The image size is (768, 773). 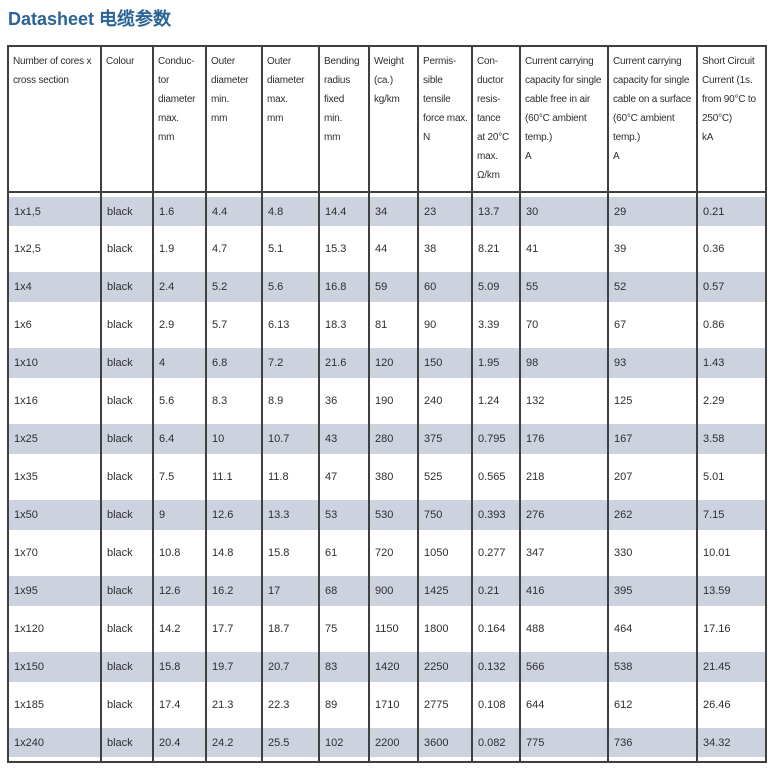 What do you see at coordinates (54, 667) in the screenshot?
I see `table-cell: 1x150` at bounding box center [54, 667].